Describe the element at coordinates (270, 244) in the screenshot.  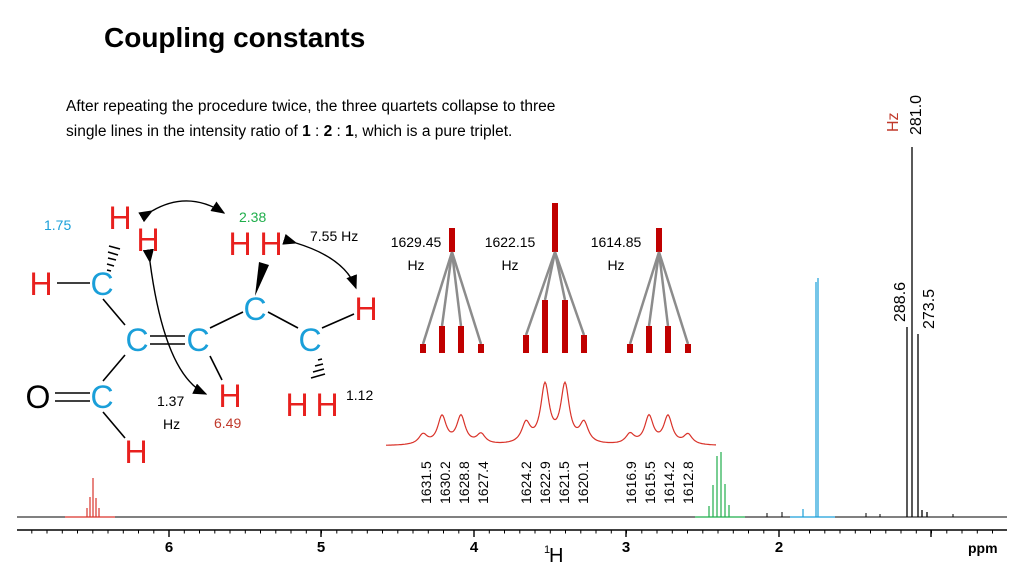
I see `atom-h-ch2-2: H` at that location.